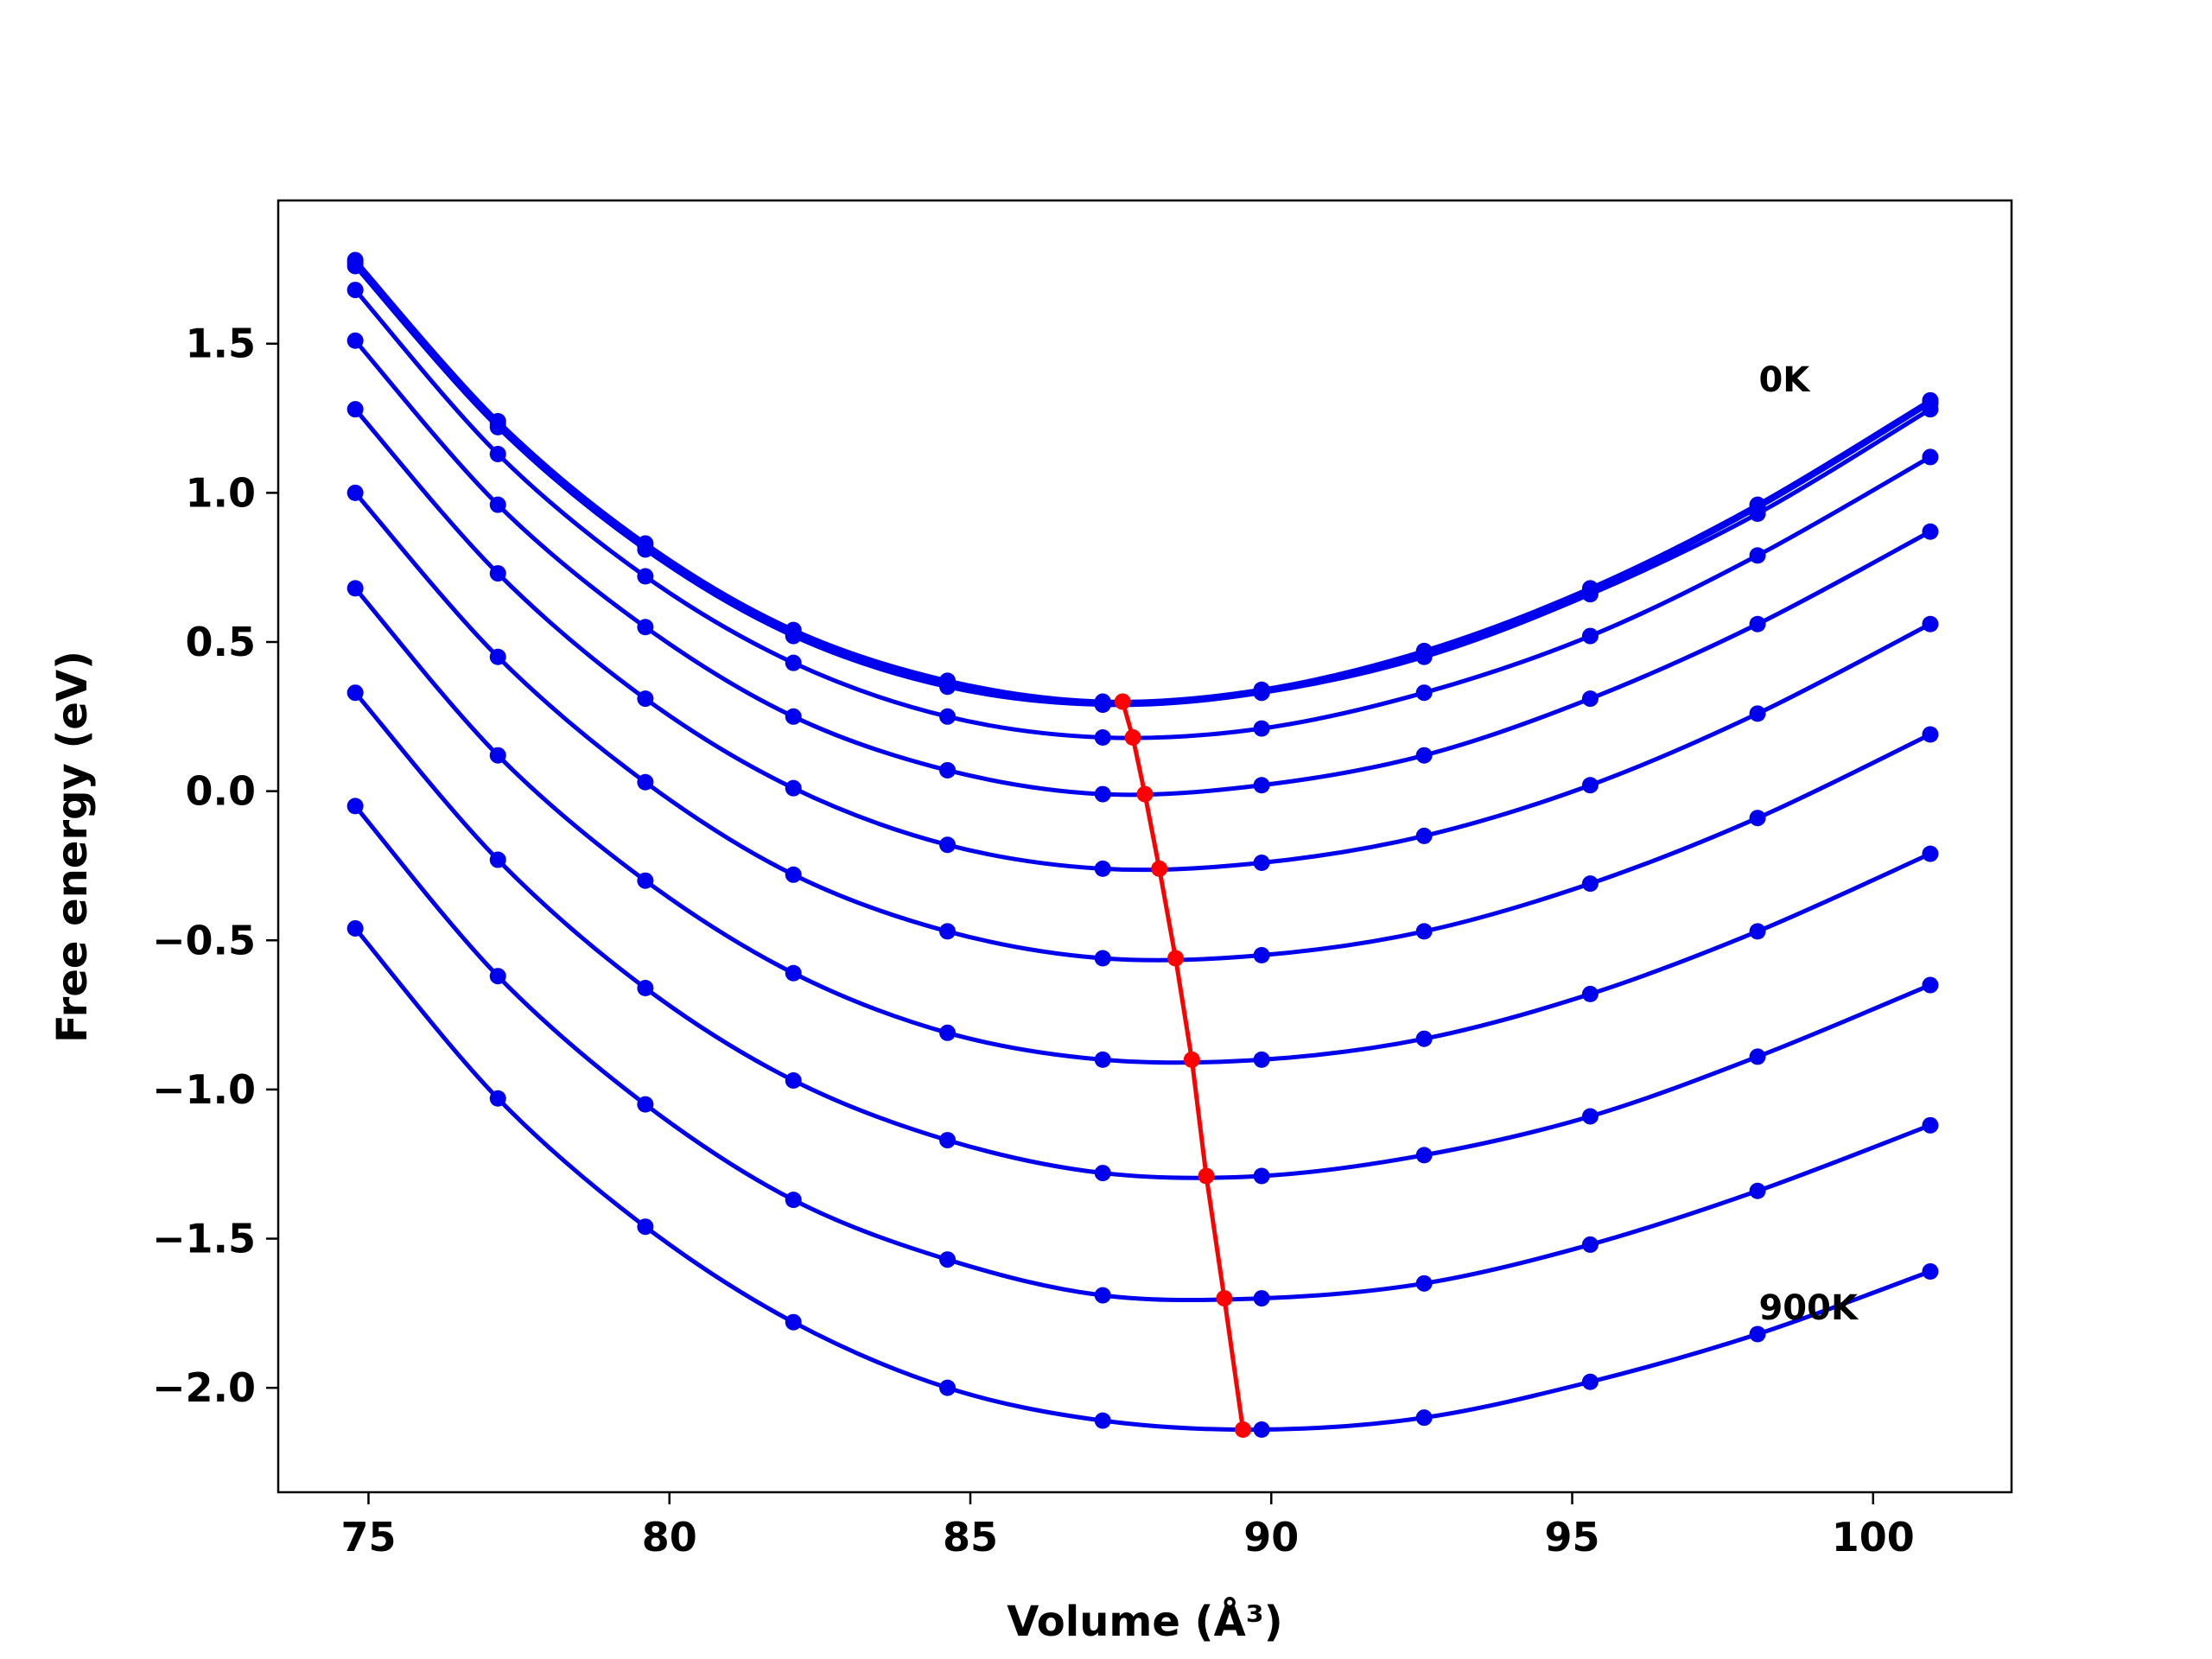 This screenshot has height=1659, width=2212. What do you see at coordinates (1784, 380) in the screenshot?
I see `annotation-label: 0K` at bounding box center [1784, 380].